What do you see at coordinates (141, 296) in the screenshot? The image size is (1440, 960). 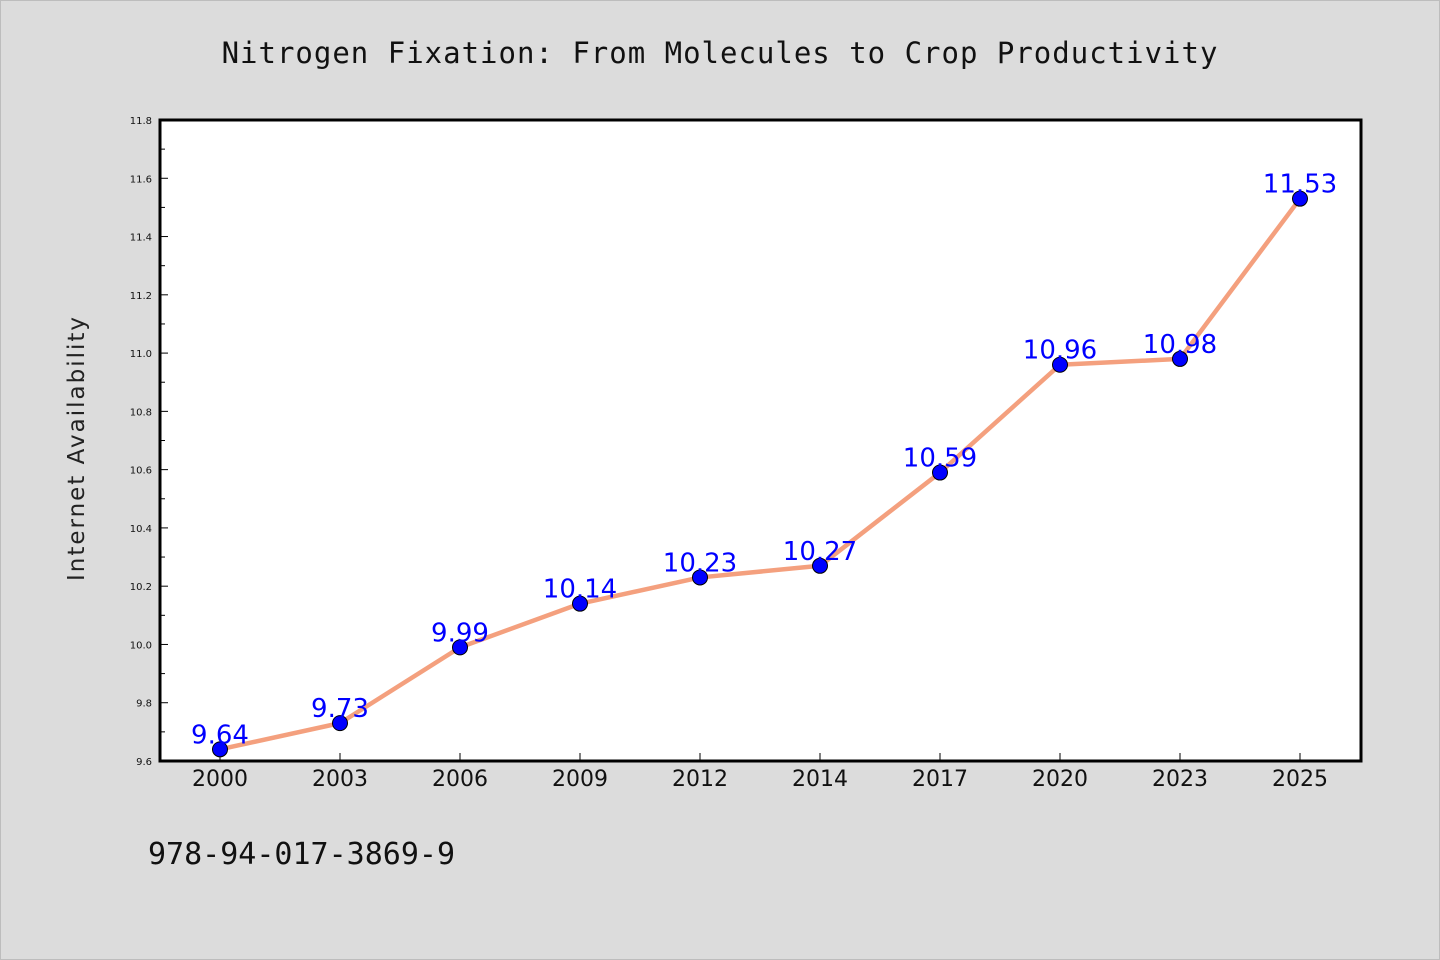 I see `y-tick-label: 11.2` at bounding box center [141, 296].